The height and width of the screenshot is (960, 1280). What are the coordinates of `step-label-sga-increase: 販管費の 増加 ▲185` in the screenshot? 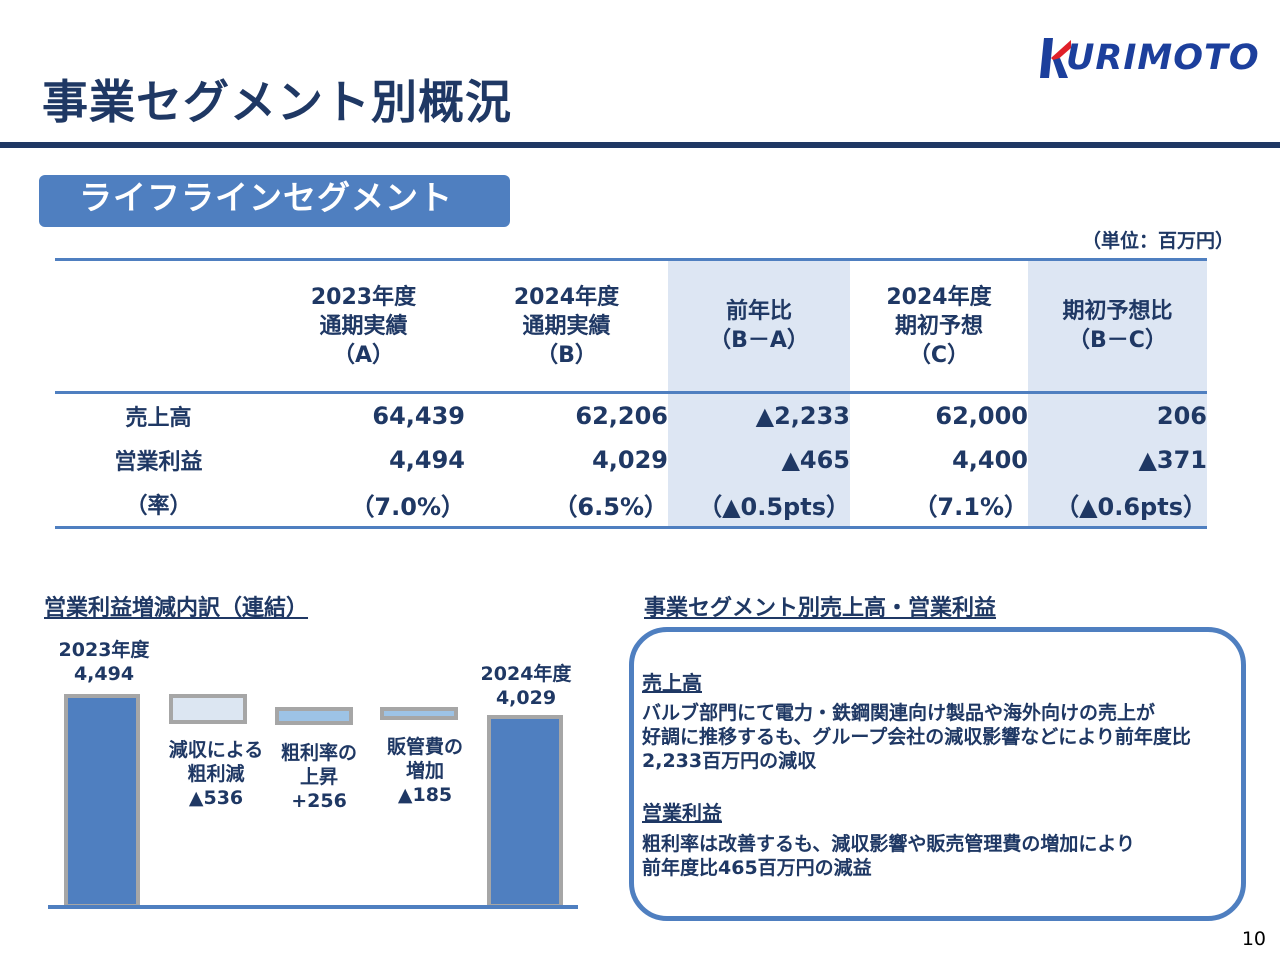 It's located at (424, 771).